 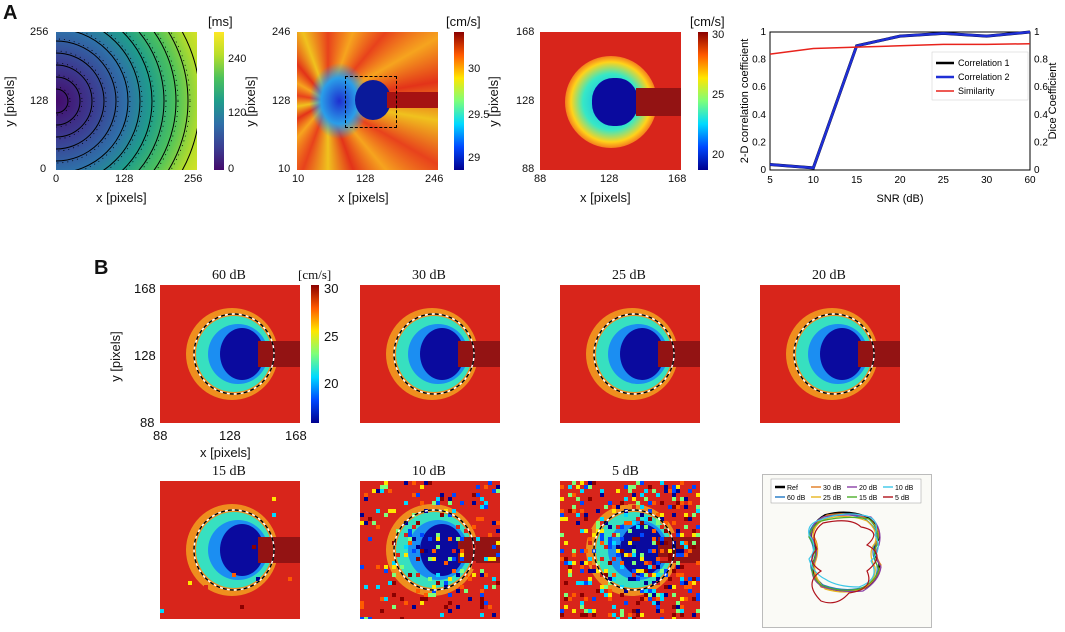 What do you see at coordinates (900, 48) in the screenshot?
I see `series-line-similarity` at bounding box center [900, 48].